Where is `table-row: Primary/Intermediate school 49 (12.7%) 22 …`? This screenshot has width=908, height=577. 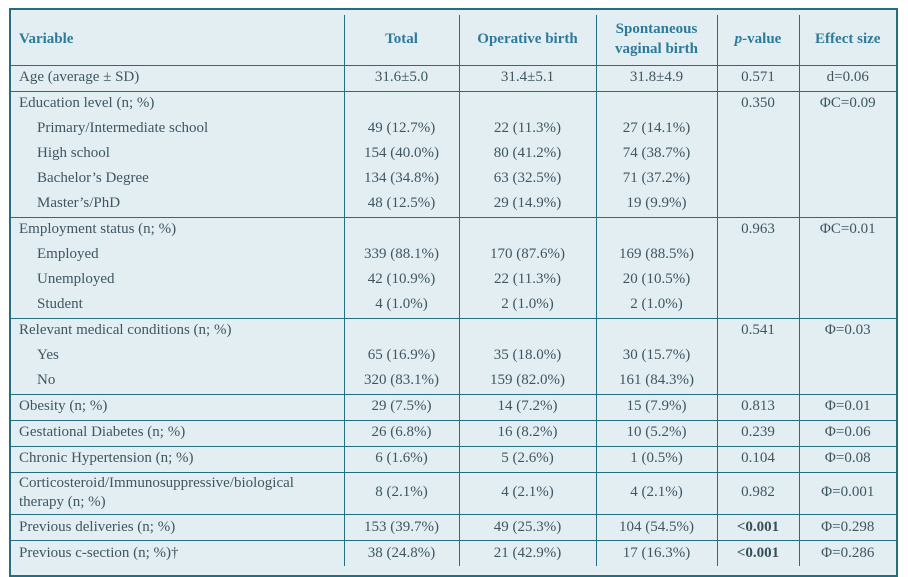 table-row: Primary/Intermediate school 49 (12.7%) 22 … is located at coordinates (453, 129).